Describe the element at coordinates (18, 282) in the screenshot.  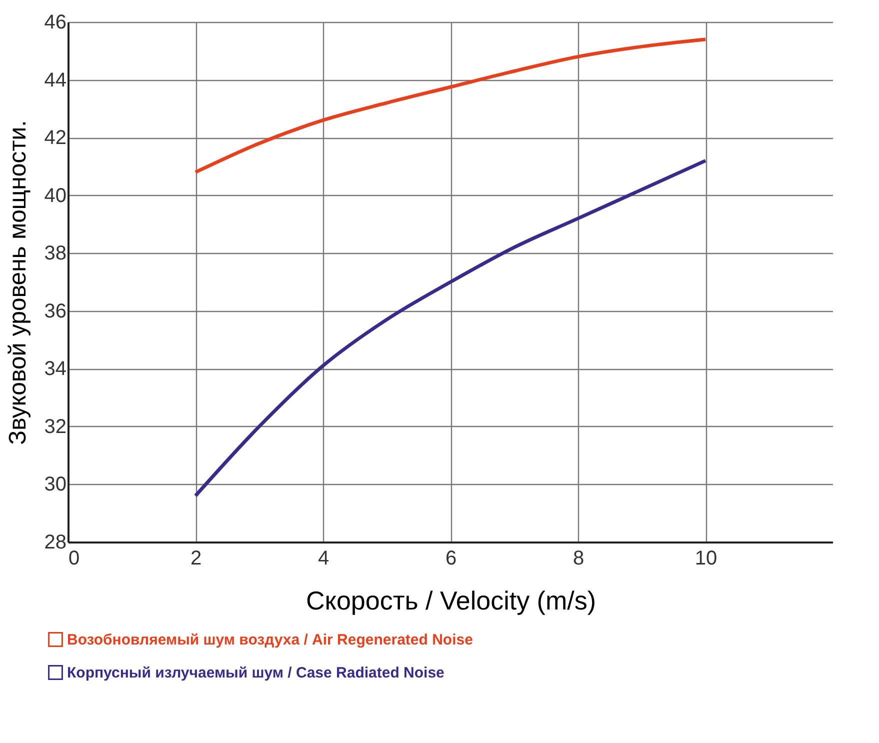
I see `y-axis-title: Звуковой уровень мощности.` at that location.